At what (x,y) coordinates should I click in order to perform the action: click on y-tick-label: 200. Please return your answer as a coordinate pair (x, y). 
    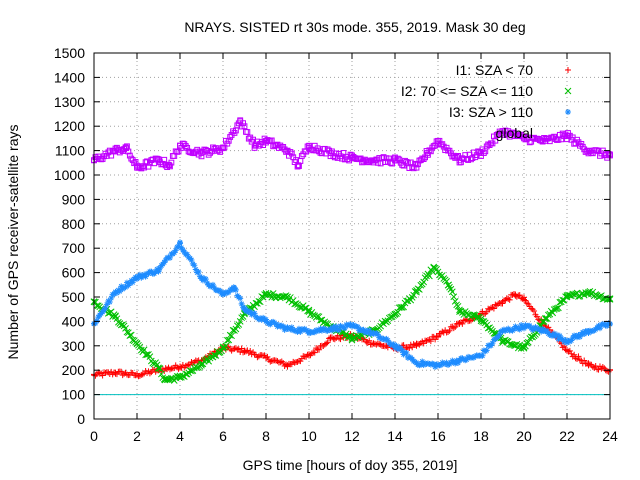
    Looking at the image, I should click on (74, 370).